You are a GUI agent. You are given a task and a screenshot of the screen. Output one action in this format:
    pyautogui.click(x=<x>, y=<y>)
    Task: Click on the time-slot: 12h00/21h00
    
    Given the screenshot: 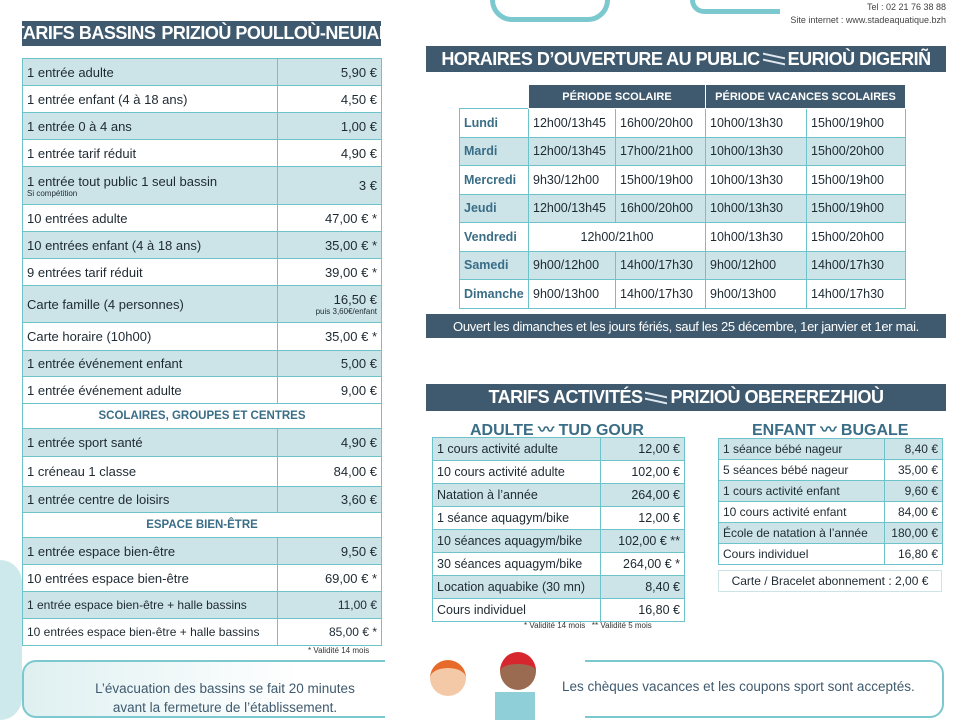 What is the action you would take?
    pyautogui.click(x=617, y=237)
    